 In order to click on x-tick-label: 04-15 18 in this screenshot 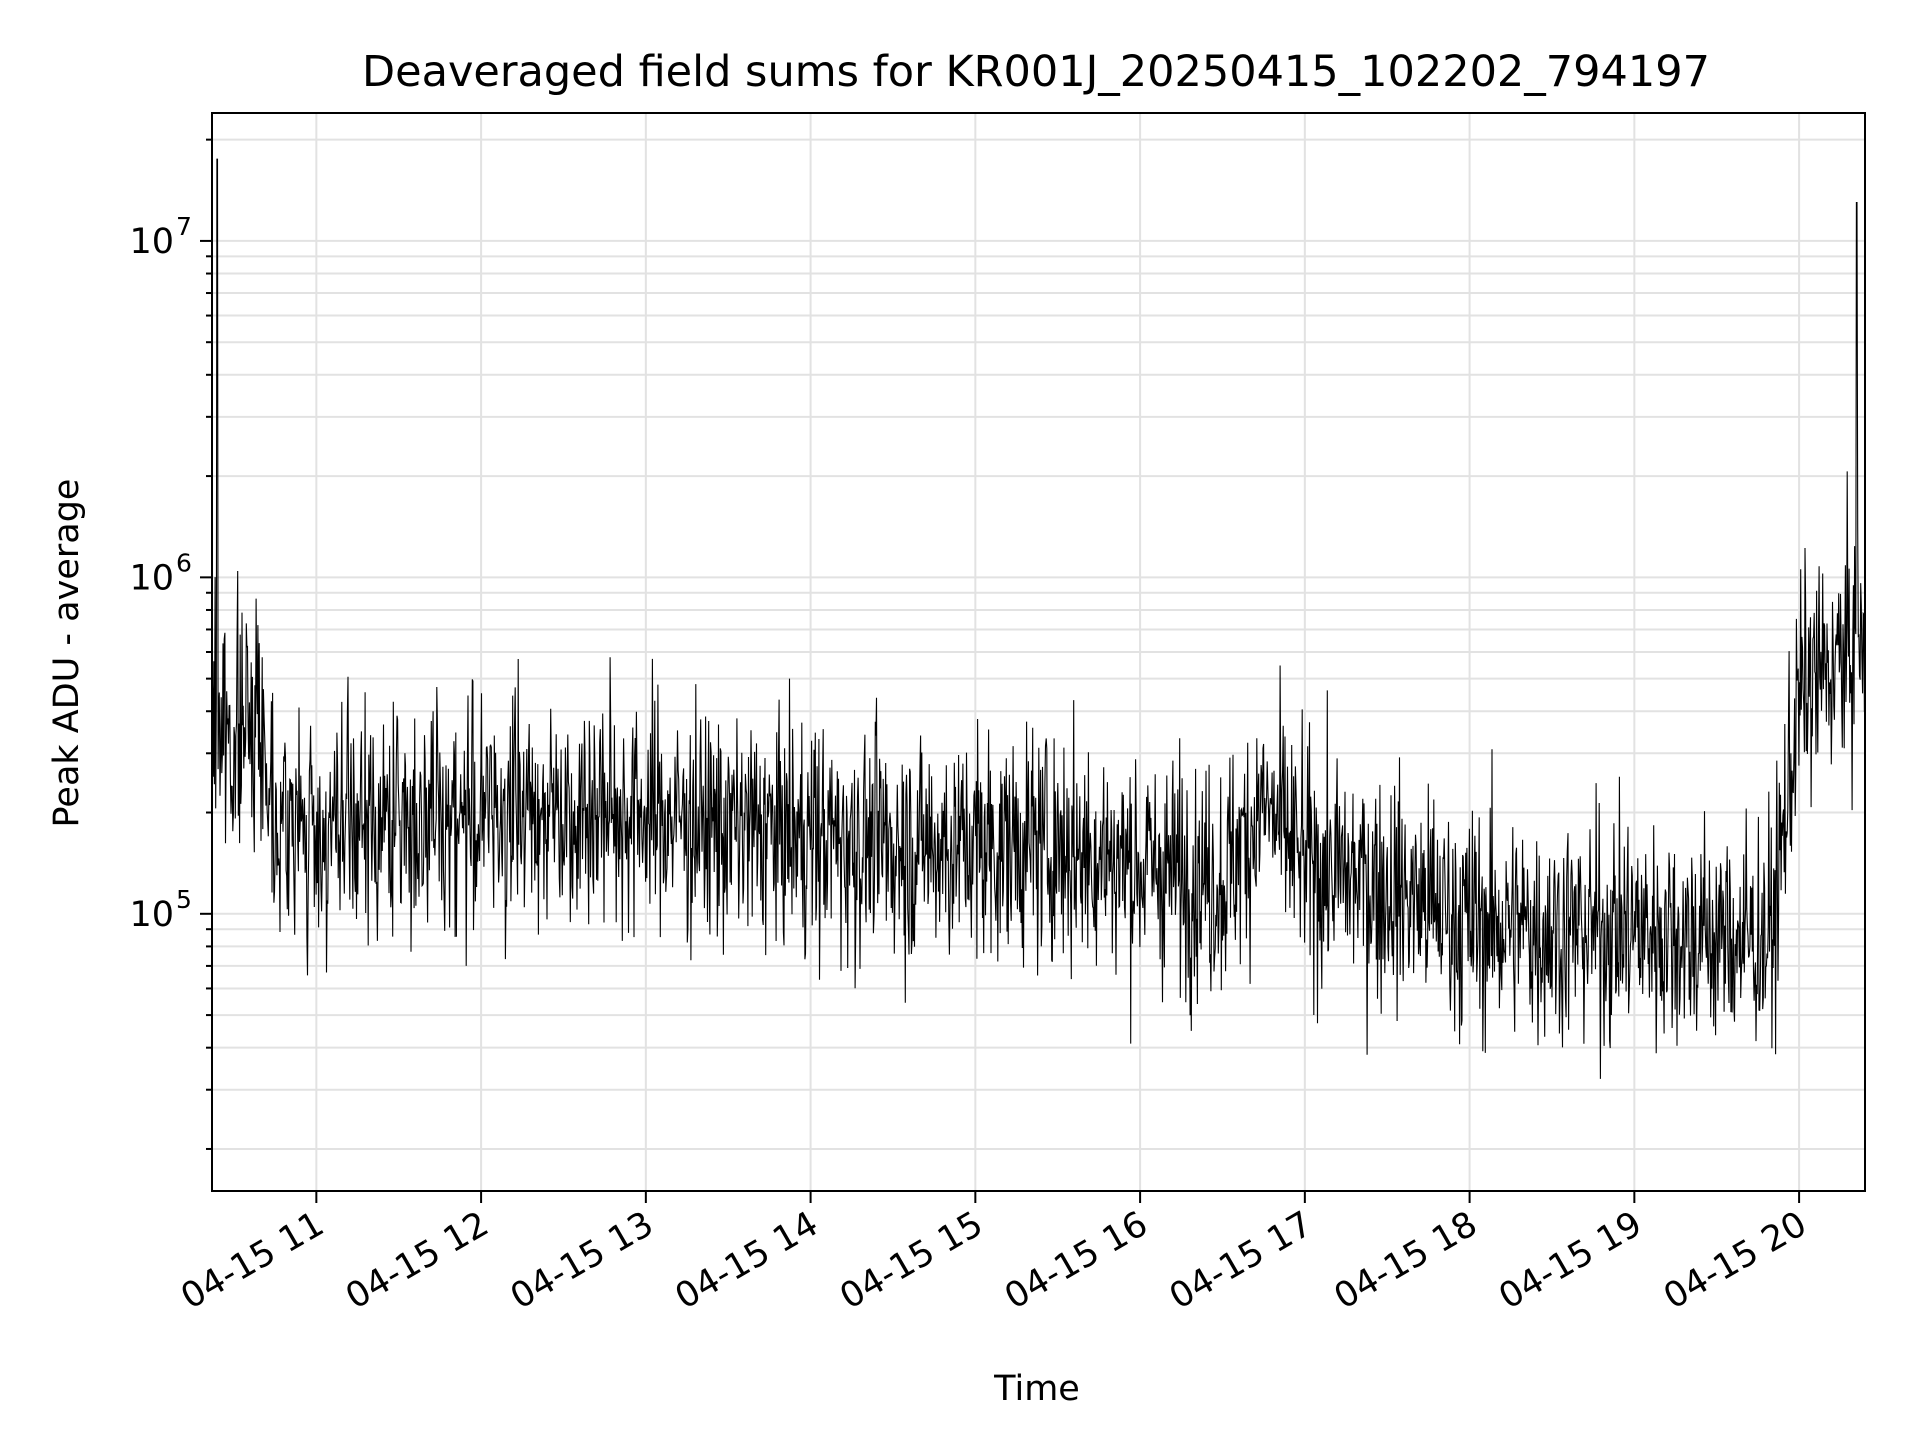, I will do `click(1406, 1260)`.